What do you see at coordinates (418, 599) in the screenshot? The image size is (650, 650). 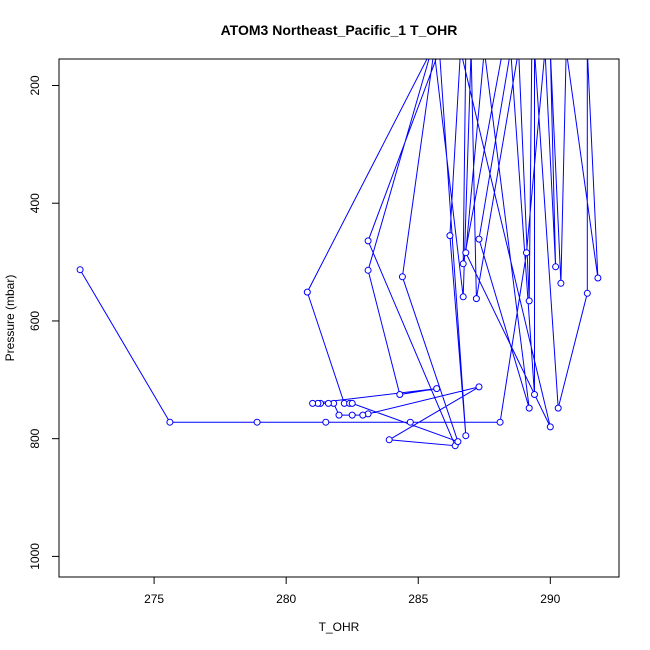 I see `x-tick-label: 285` at bounding box center [418, 599].